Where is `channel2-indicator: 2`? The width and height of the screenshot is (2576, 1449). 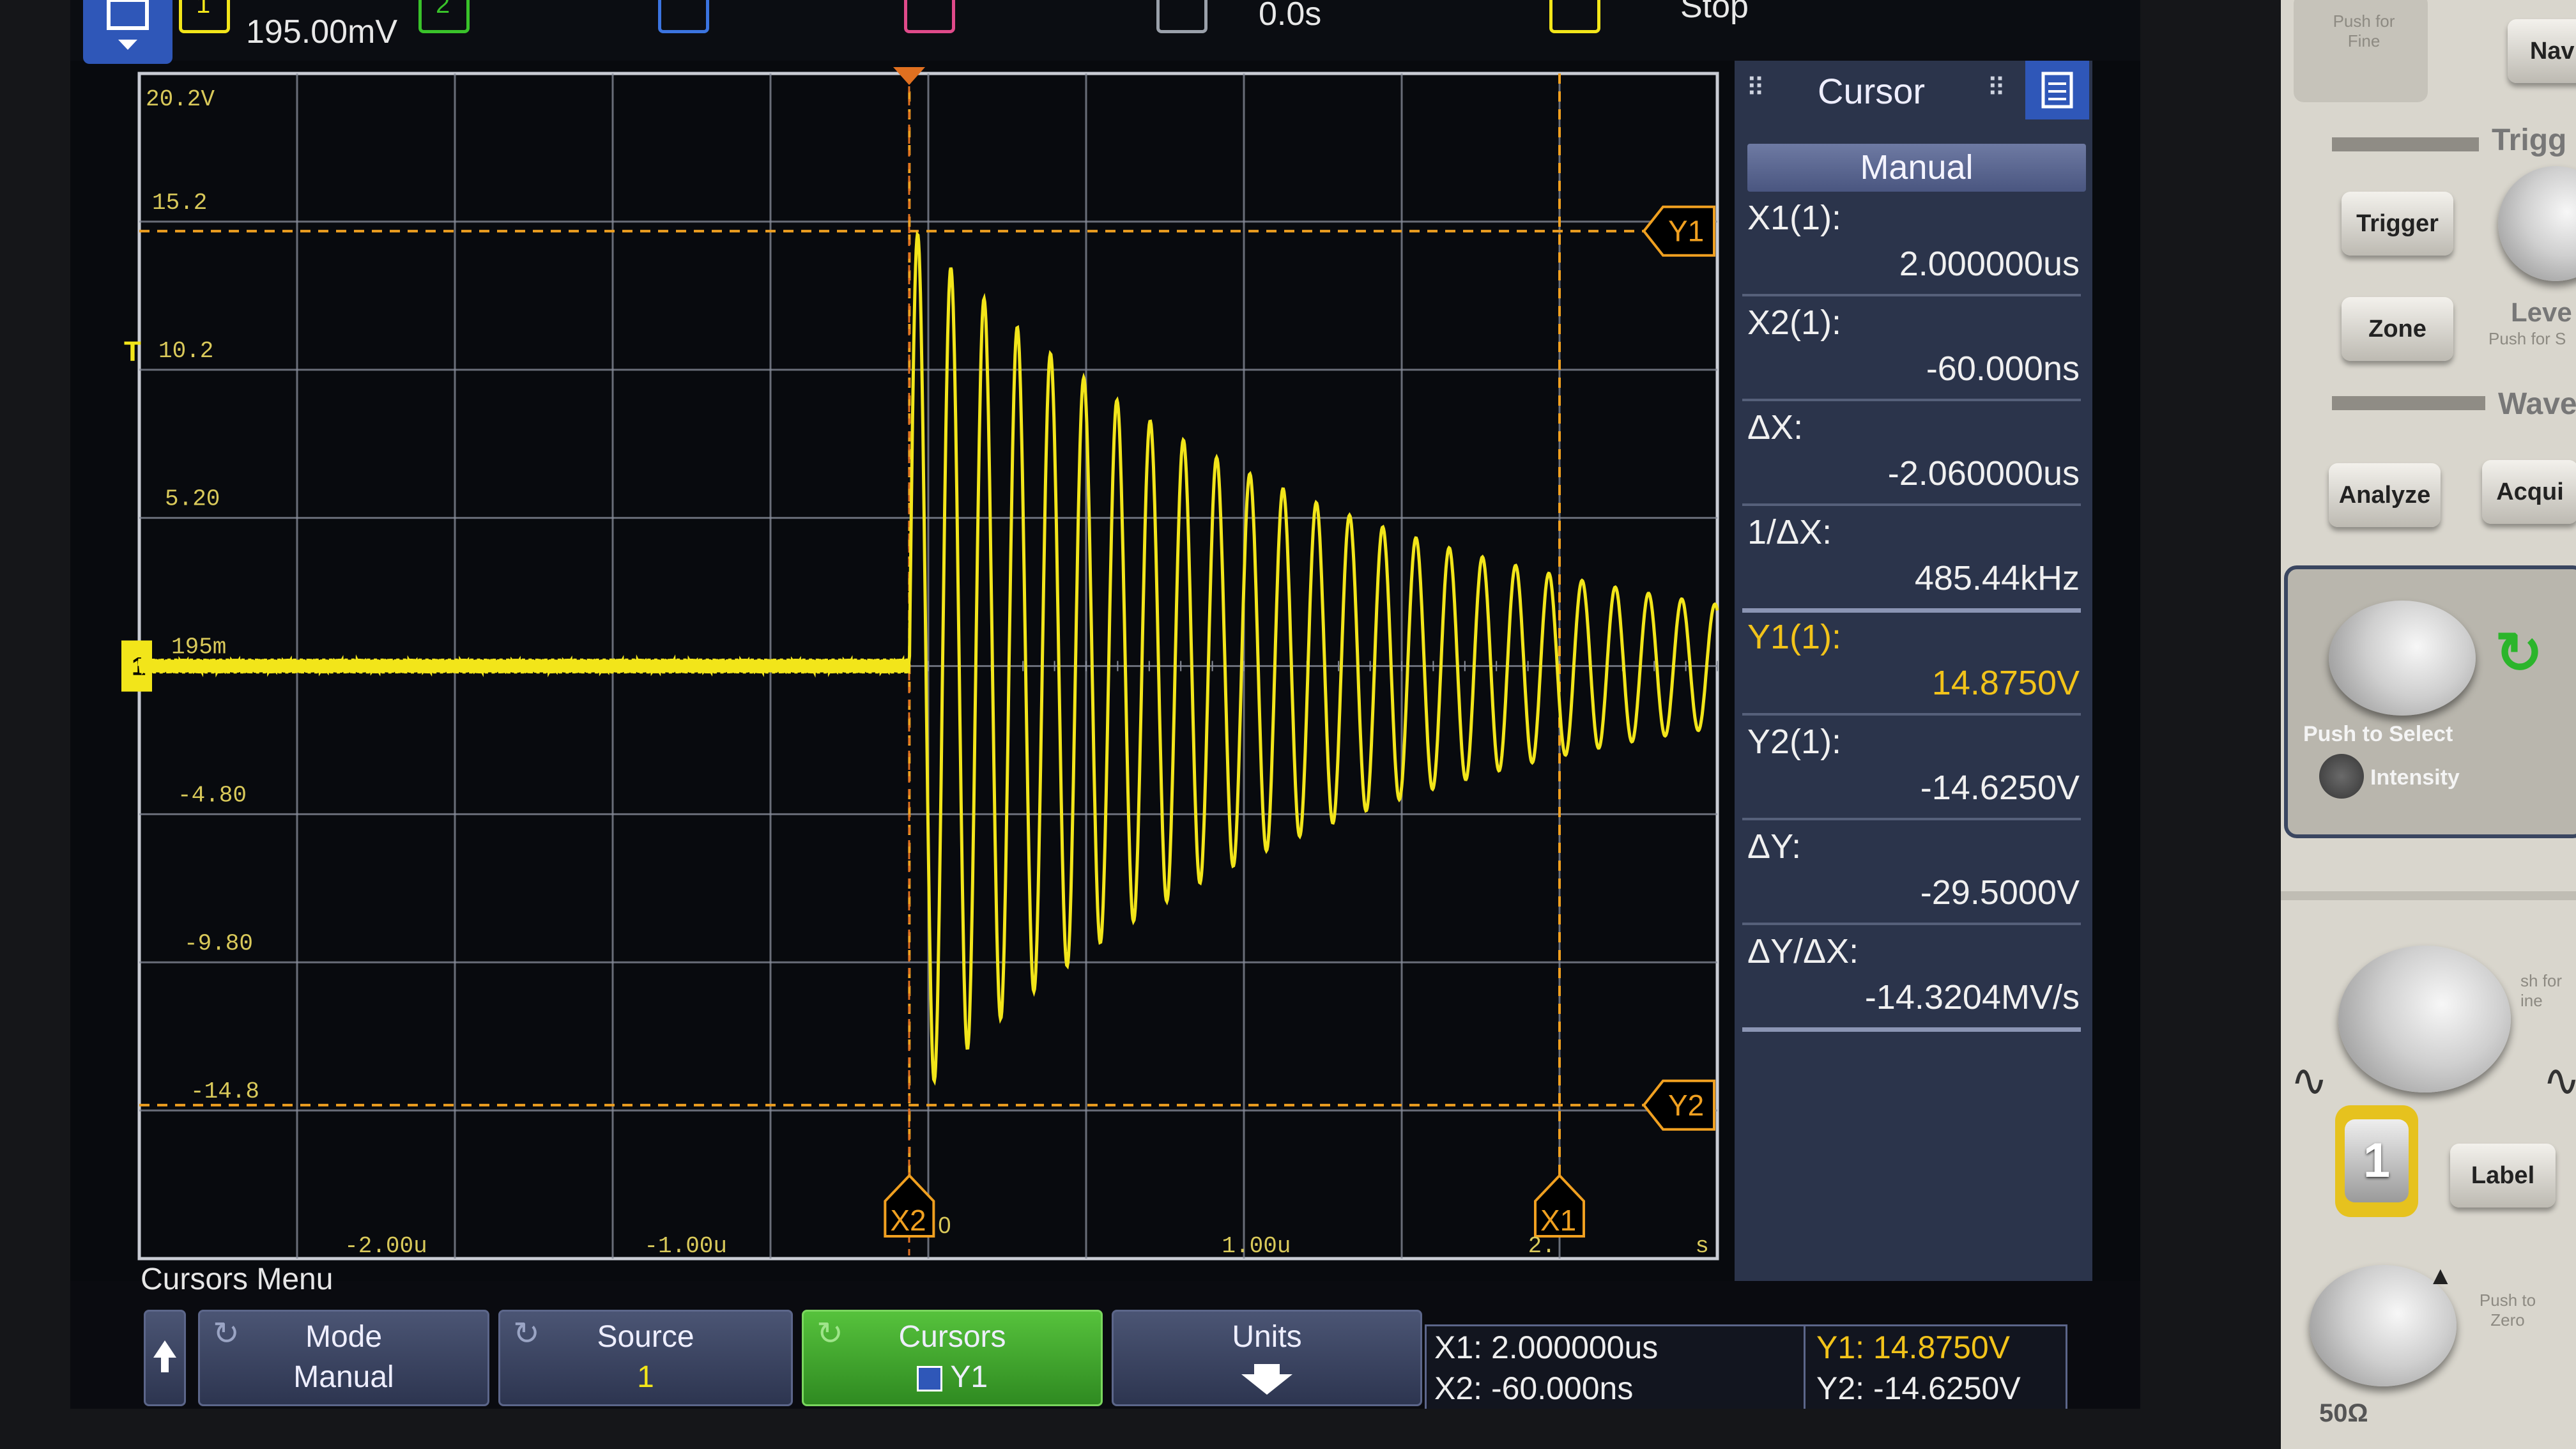 channel2-indicator: 2 is located at coordinates (444, 16).